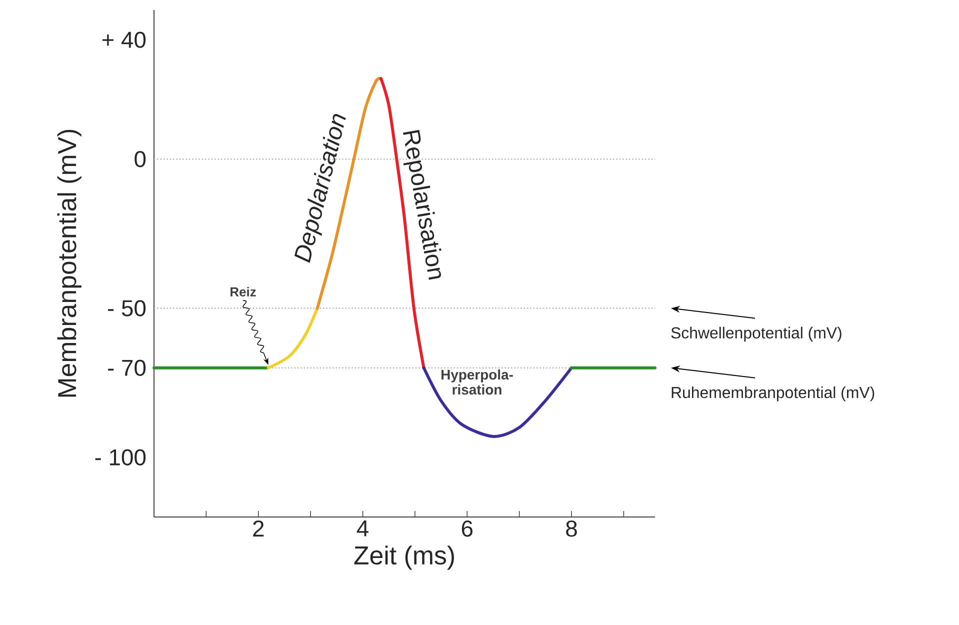 The height and width of the screenshot is (625, 959). Describe the element at coordinates (258, 528) in the screenshot. I see `x-tick-label: 2` at that location.